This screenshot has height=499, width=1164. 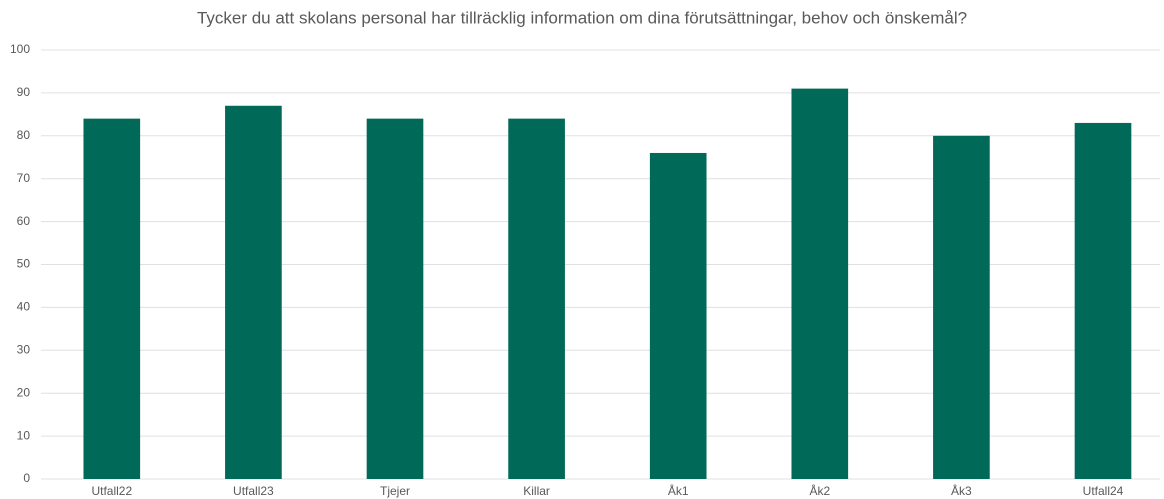 I want to click on y-tick-label: 50, so click(x=24, y=264).